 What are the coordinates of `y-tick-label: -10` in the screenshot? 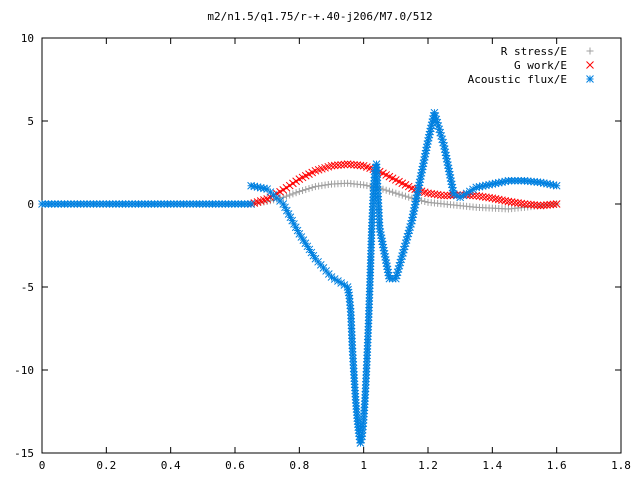 It's located at (24, 370).